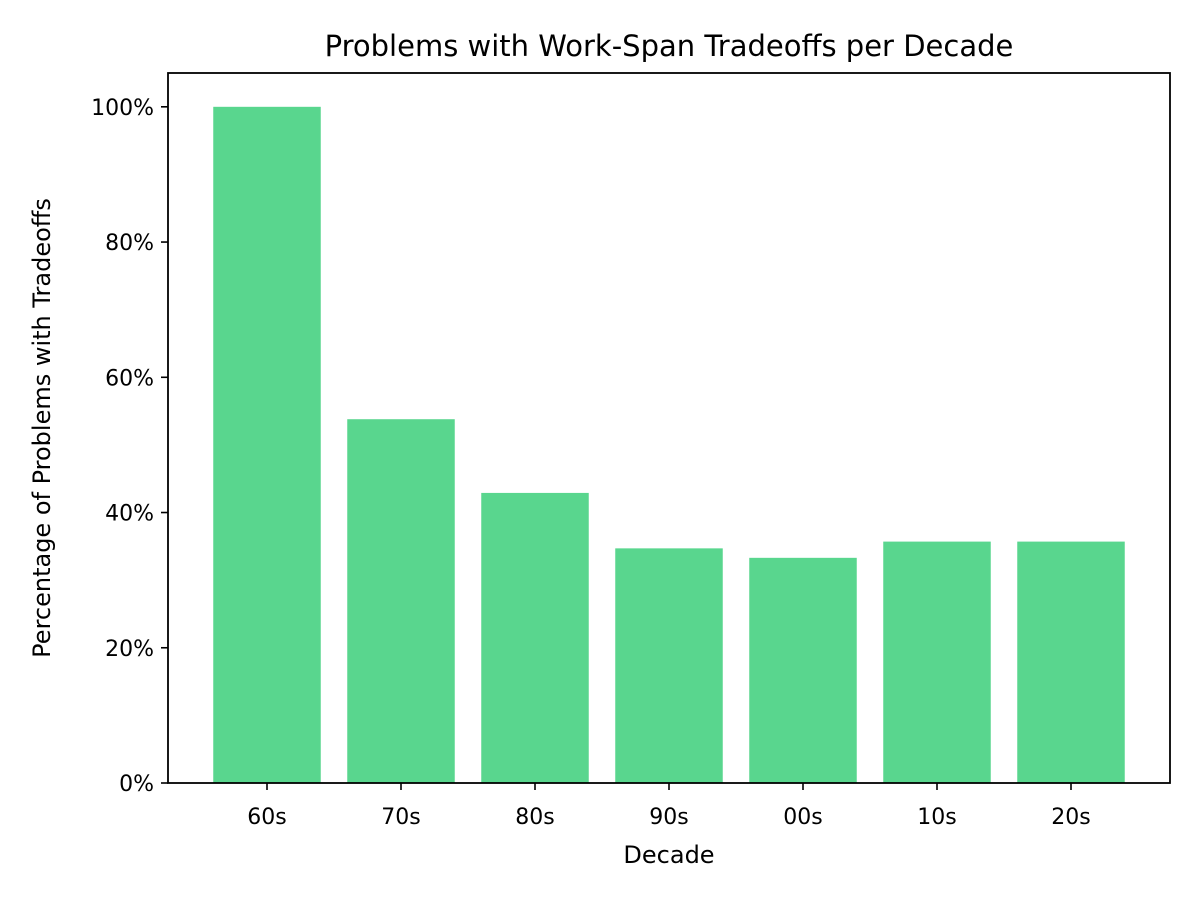 This screenshot has width=1200, height=904. Describe the element at coordinates (122, 108) in the screenshot. I see `y-tick-label: 100%` at that location.